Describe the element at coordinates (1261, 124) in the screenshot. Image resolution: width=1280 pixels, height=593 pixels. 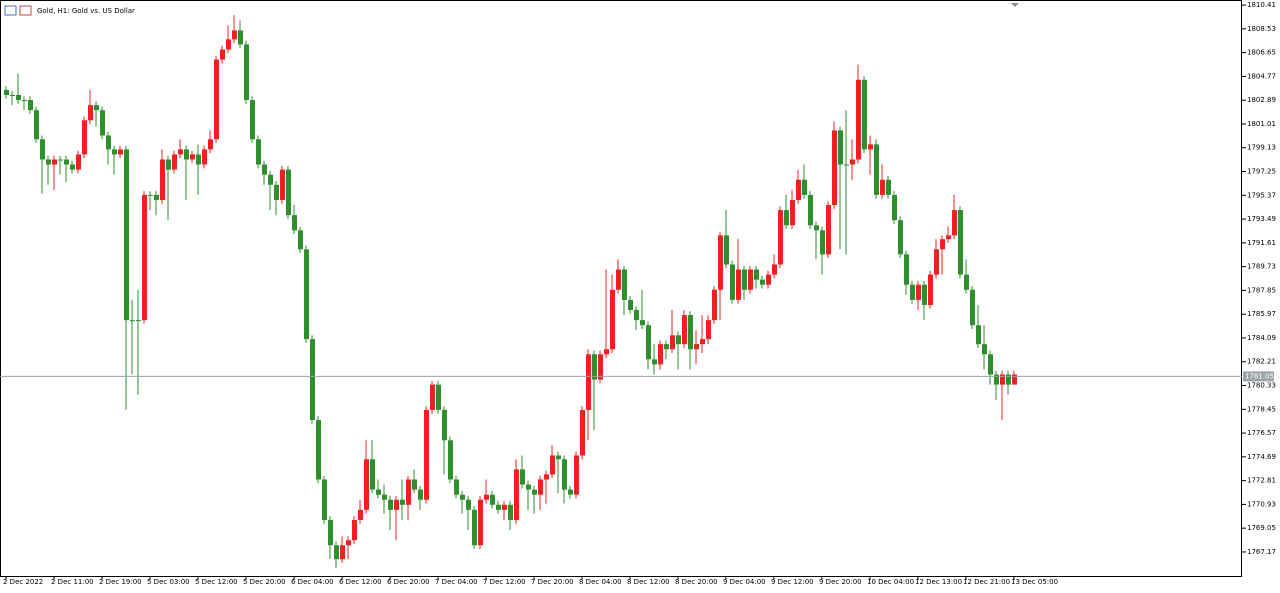
I see `y-tick-label: 1801.01` at that location.